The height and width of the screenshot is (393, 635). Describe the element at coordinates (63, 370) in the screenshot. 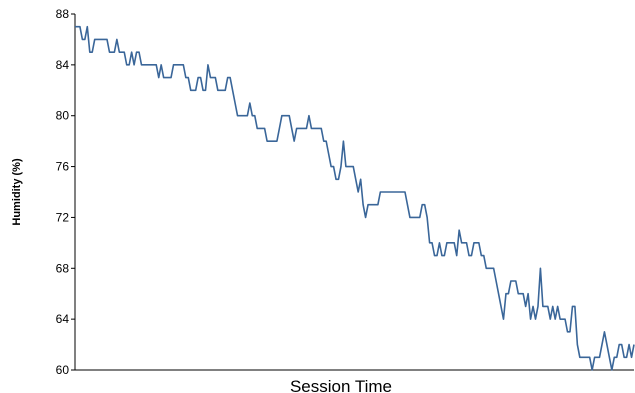

I see `y-tick-label-60: 60` at that location.